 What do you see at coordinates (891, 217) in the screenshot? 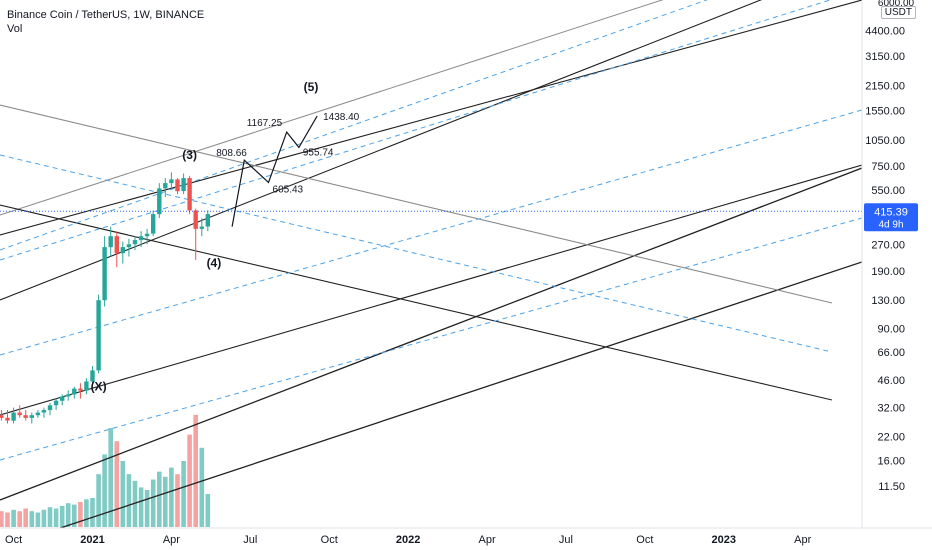
I see `last-price-badge` at bounding box center [891, 217].